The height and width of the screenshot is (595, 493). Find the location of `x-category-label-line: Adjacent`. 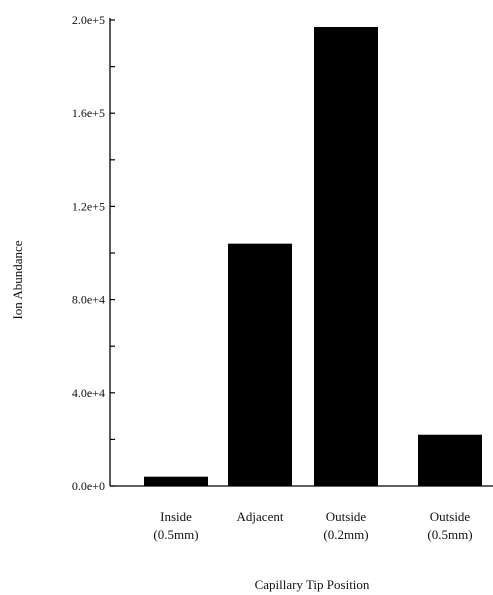

x-category-label-line: Adjacent is located at coordinates (260, 516).